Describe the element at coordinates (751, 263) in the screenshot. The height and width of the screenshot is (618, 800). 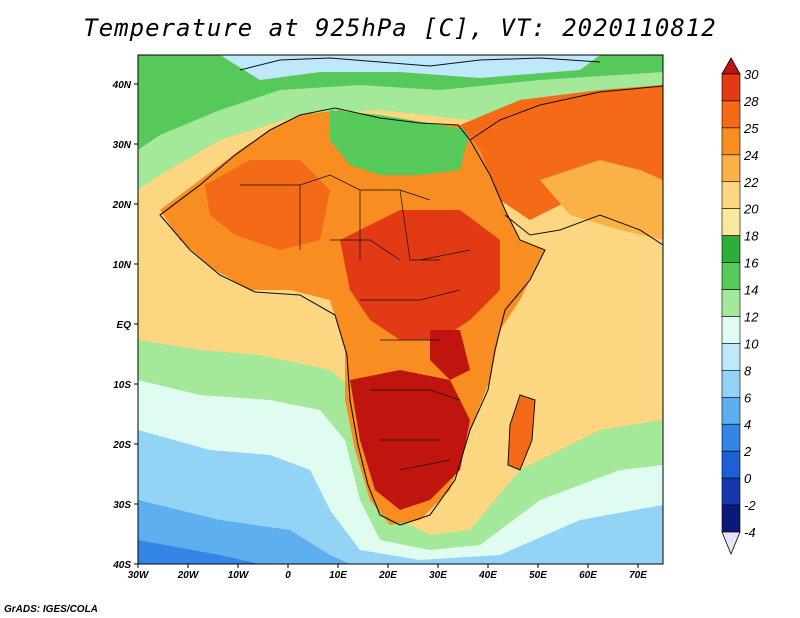
I see `colorbar-label: 16` at that location.